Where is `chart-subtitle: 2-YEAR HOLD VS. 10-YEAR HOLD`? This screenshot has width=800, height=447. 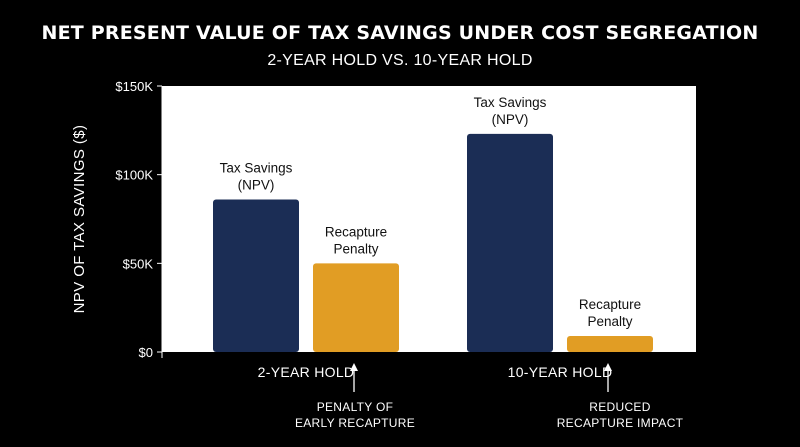 chart-subtitle: 2-YEAR HOLD VS. 10-YEAR HOLD is located at coordinates (400, 60).